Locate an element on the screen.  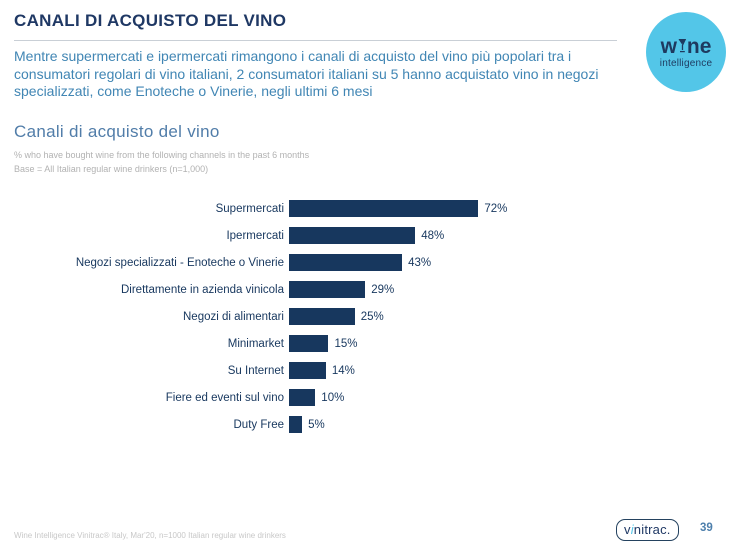
bar-value-label: 14% is located at coordinates (343, 370).